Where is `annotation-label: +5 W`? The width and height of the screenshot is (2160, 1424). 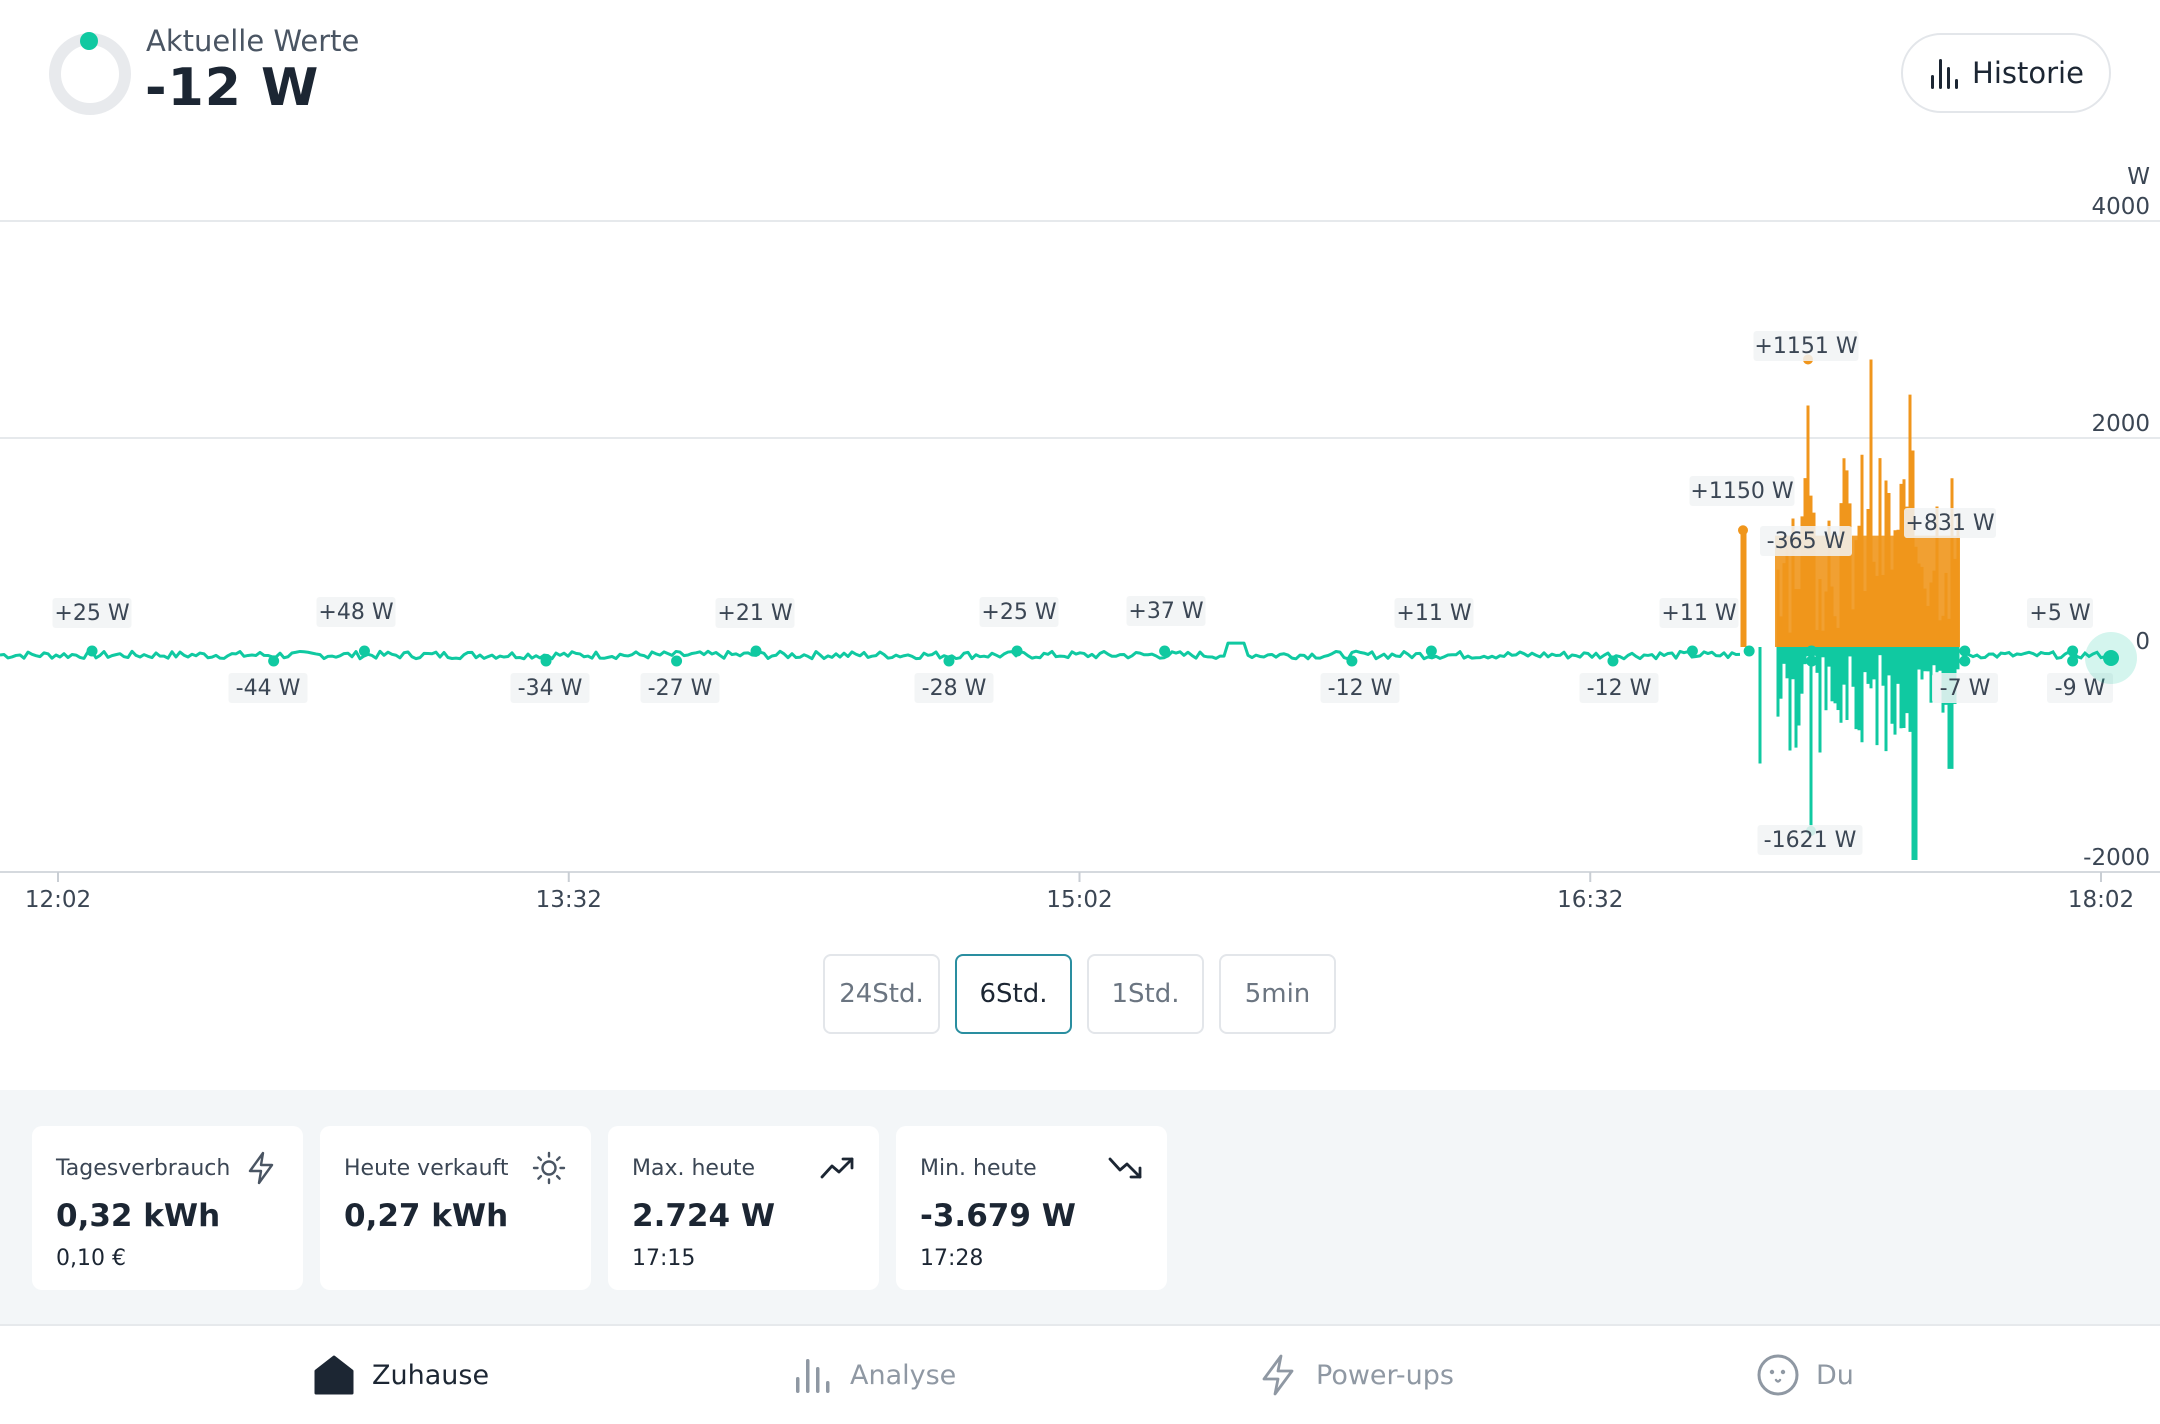
annotation-label: +5 W is located at coordinates (2060, 613).